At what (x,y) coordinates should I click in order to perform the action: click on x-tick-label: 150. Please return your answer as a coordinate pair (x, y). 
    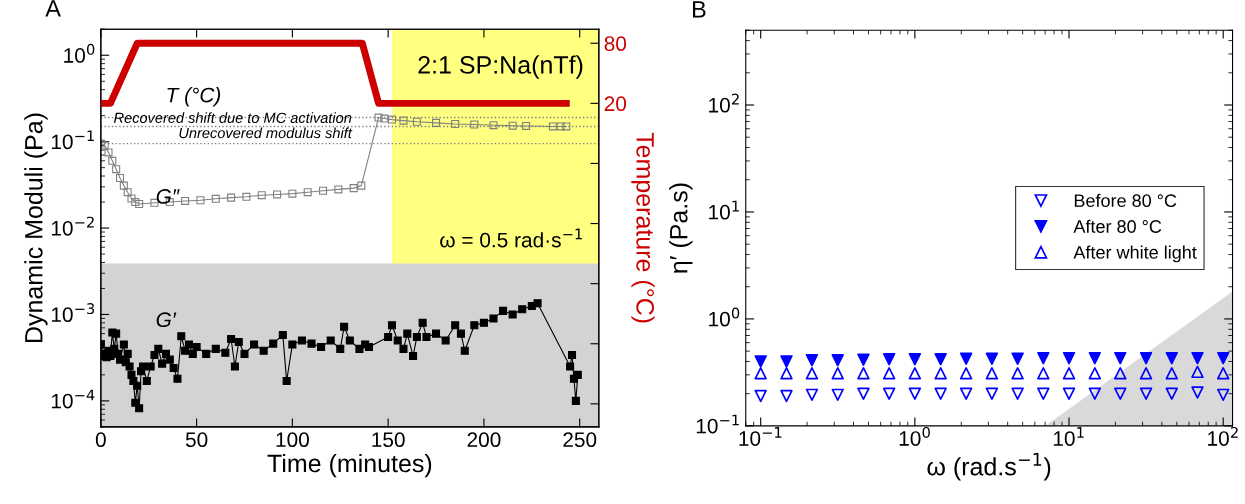
    Looking at the image, I should click on (388, 440).